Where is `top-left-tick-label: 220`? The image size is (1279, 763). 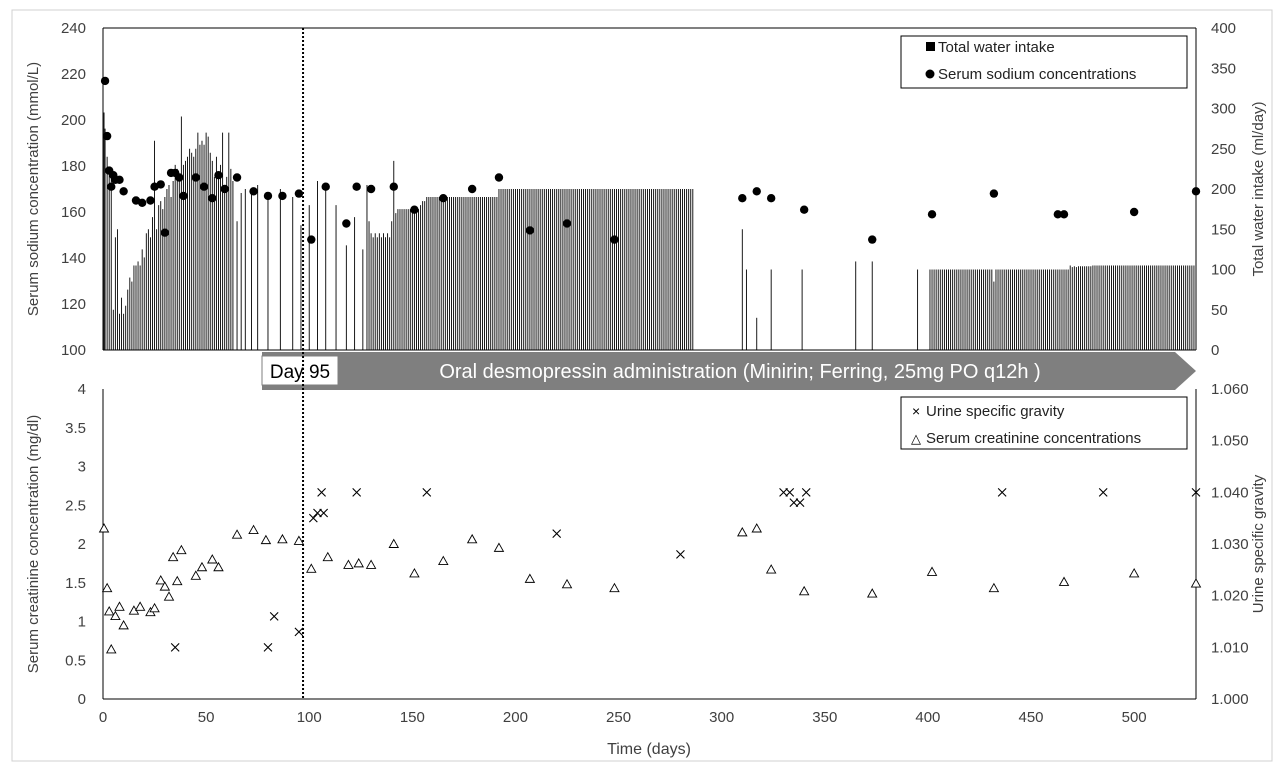
top-left-tick-label: 220 is located at coordinates (73, 74).